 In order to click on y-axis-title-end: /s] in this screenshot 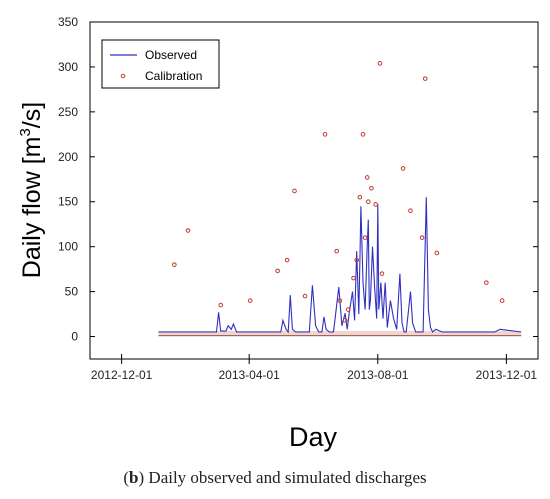, I will do `click(32, 115)`.